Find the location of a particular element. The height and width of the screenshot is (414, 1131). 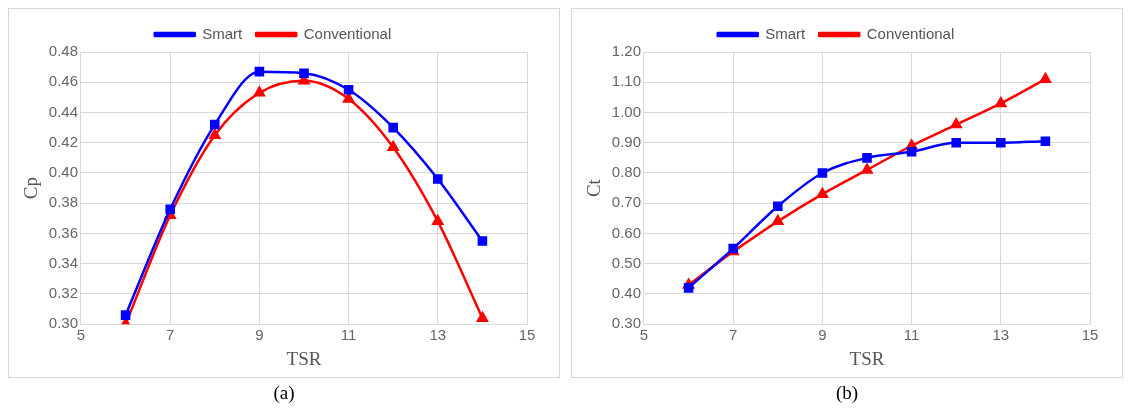

text: (a) is located at coordinates (284, 393).